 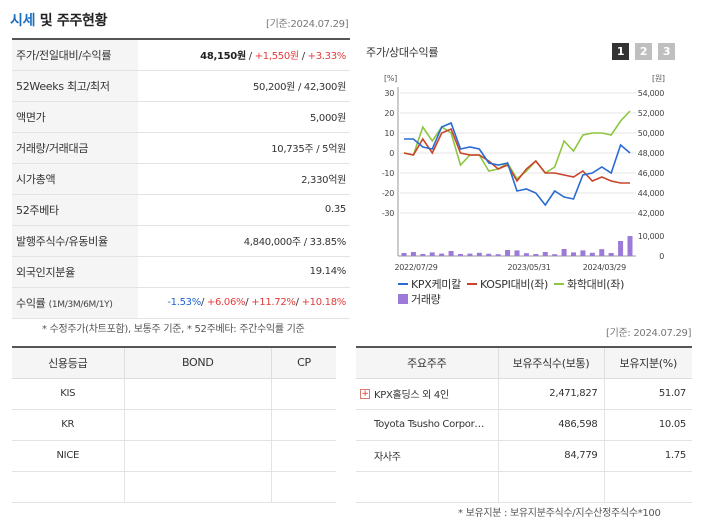 I want to click on chart-tabs: 1 2 3, so click(x=643, y=51).